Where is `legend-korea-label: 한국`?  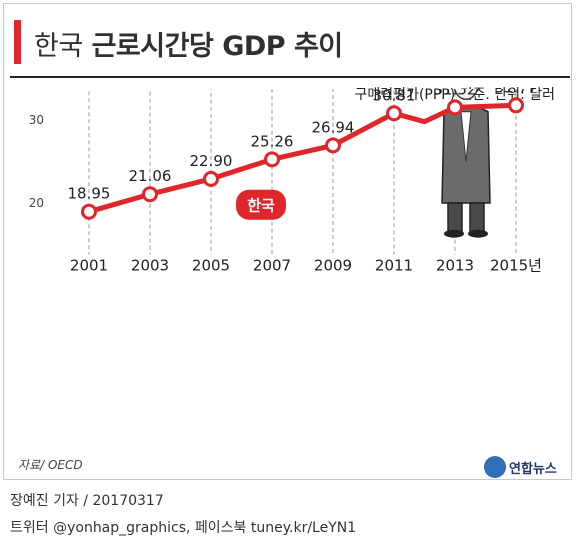
legend-korea-label: 한국 is located at coordinates (261, 206).